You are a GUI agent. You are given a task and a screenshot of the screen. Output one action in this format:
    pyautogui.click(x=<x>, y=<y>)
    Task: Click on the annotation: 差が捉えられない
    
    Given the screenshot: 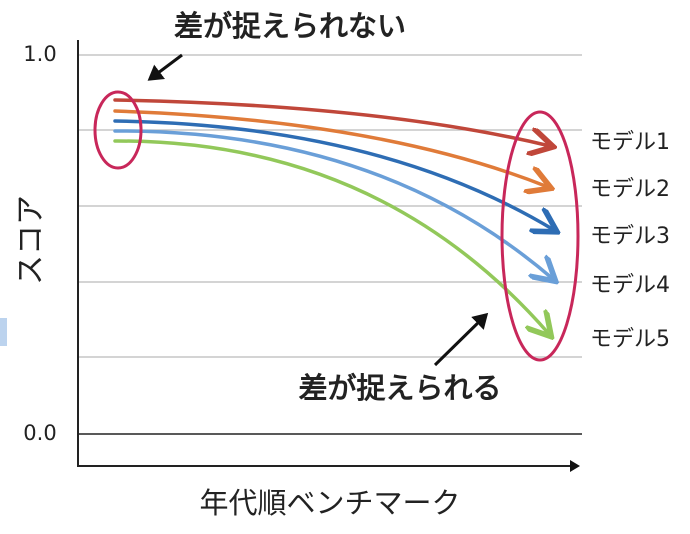 What is the action you would take?
    pyautogui.click(x=290, y=26)
    